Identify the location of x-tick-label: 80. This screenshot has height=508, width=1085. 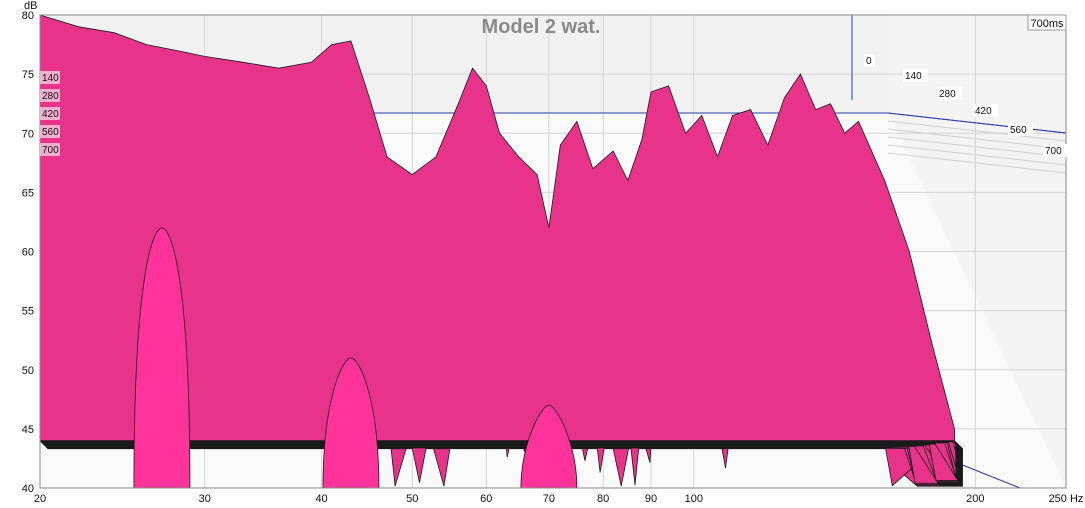
(603, 499).